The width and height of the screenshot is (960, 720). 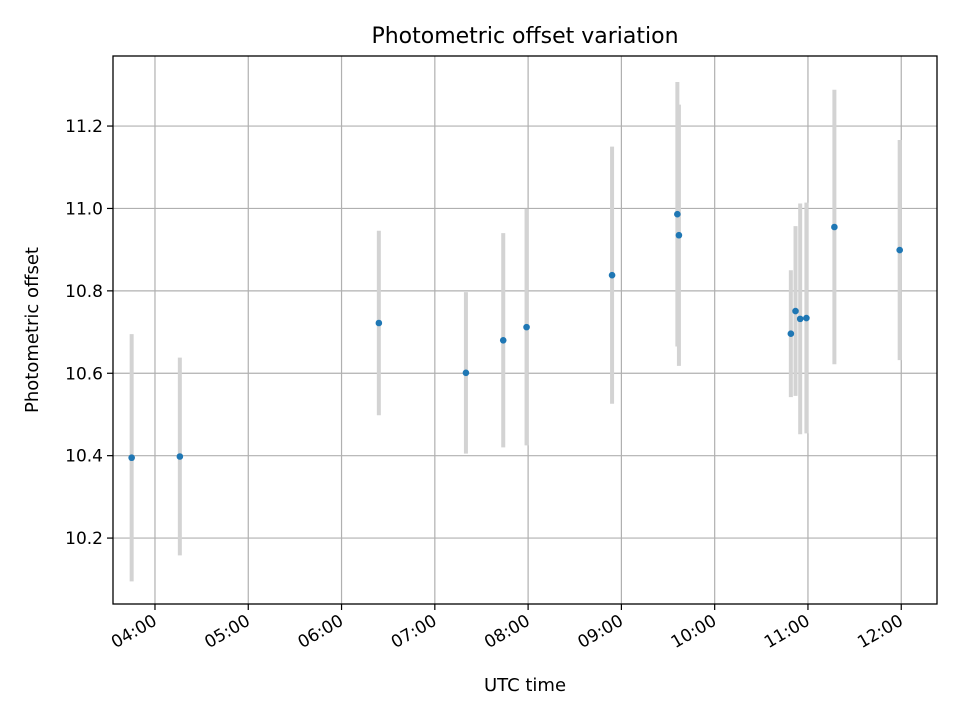 I want to click on x-tick-label: 10:00, so click(x=694, y=632).